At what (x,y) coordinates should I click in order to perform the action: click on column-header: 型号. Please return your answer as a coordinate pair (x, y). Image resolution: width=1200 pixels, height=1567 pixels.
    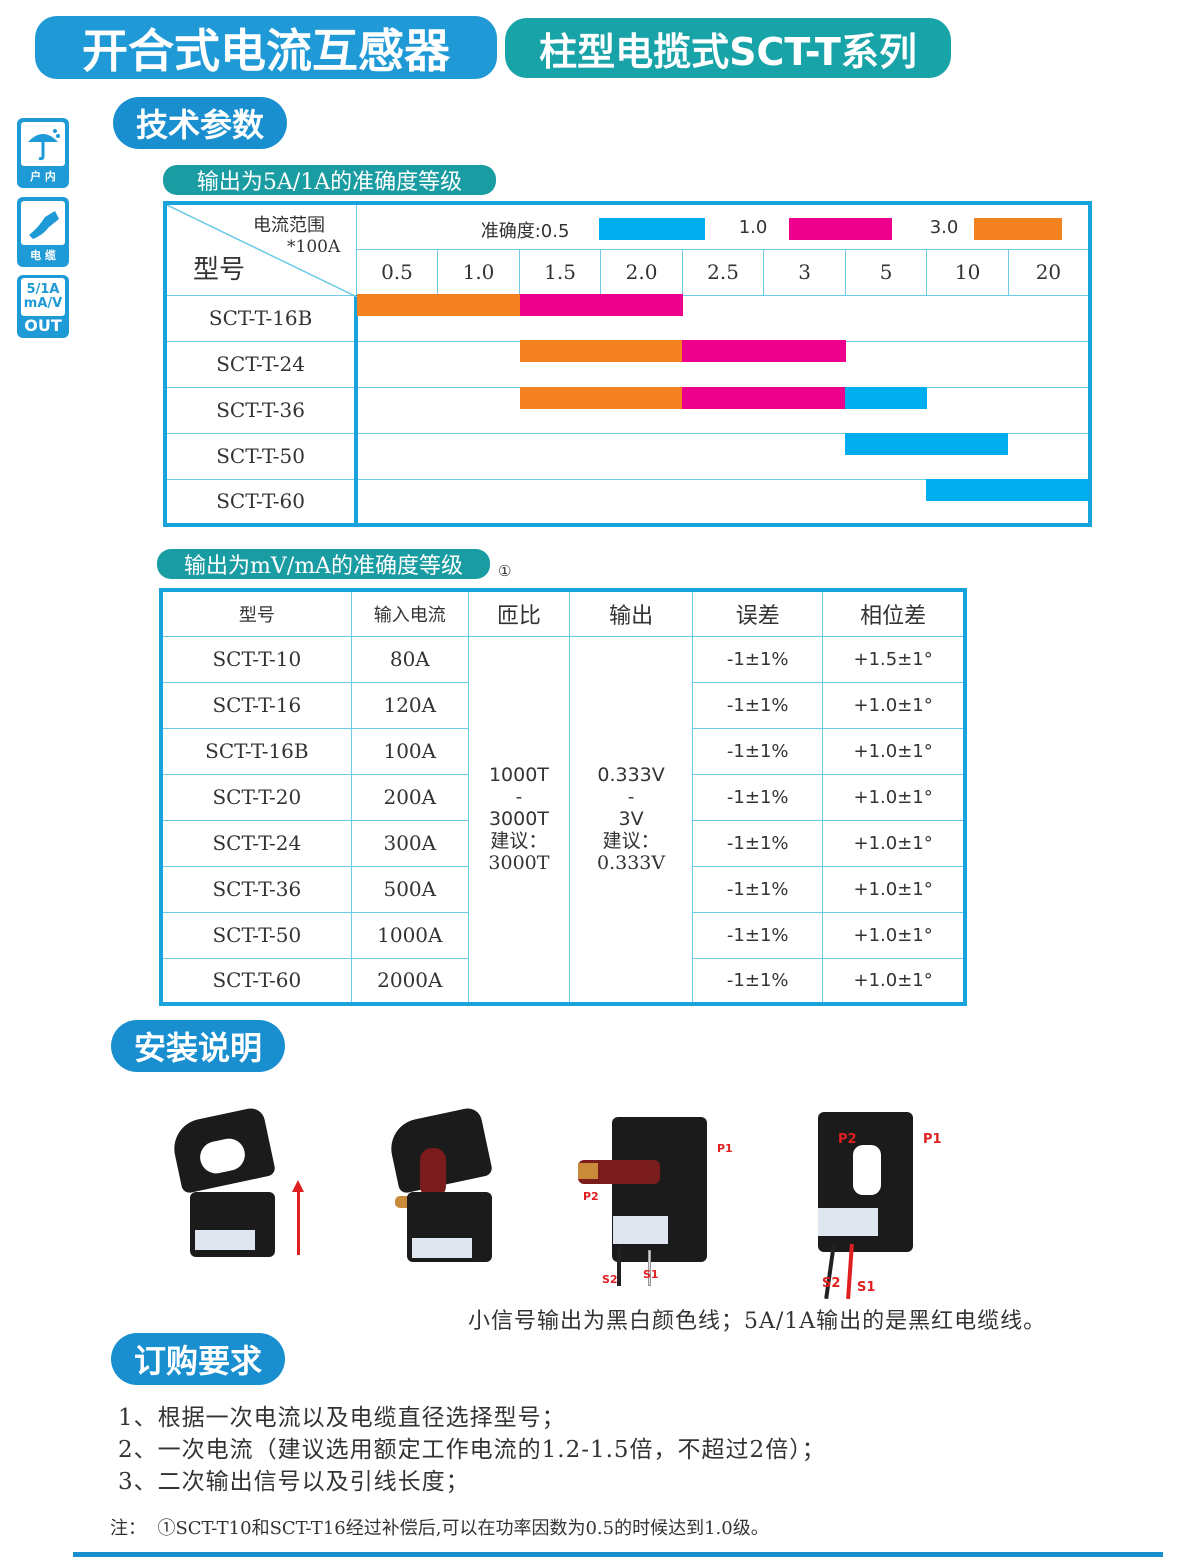
    Looking at the image, I should click on (256, 613).